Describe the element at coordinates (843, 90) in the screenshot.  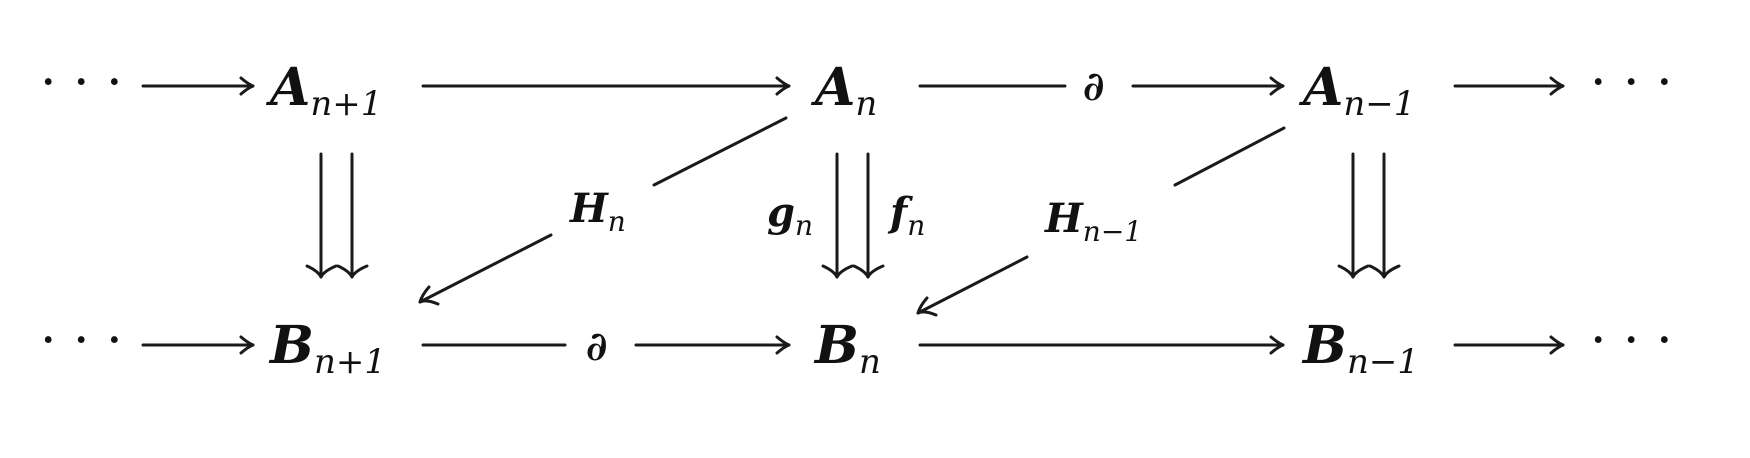
I see `object-a-n: An` at that location.